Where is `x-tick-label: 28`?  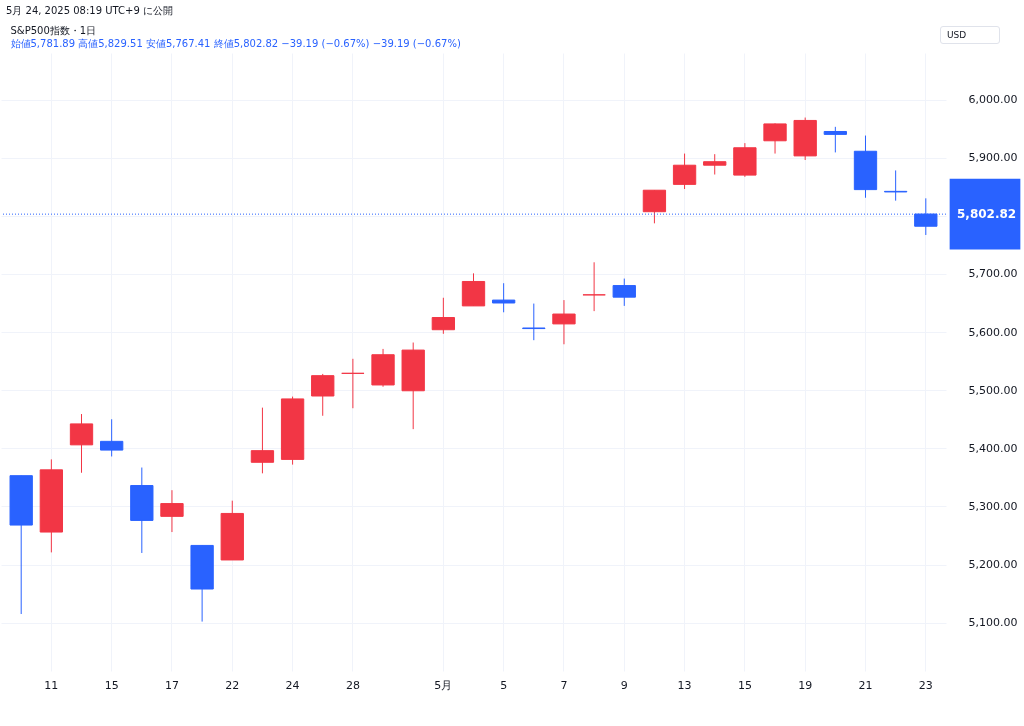 x-tick-label: 28 is located at coordinates (352, 685).